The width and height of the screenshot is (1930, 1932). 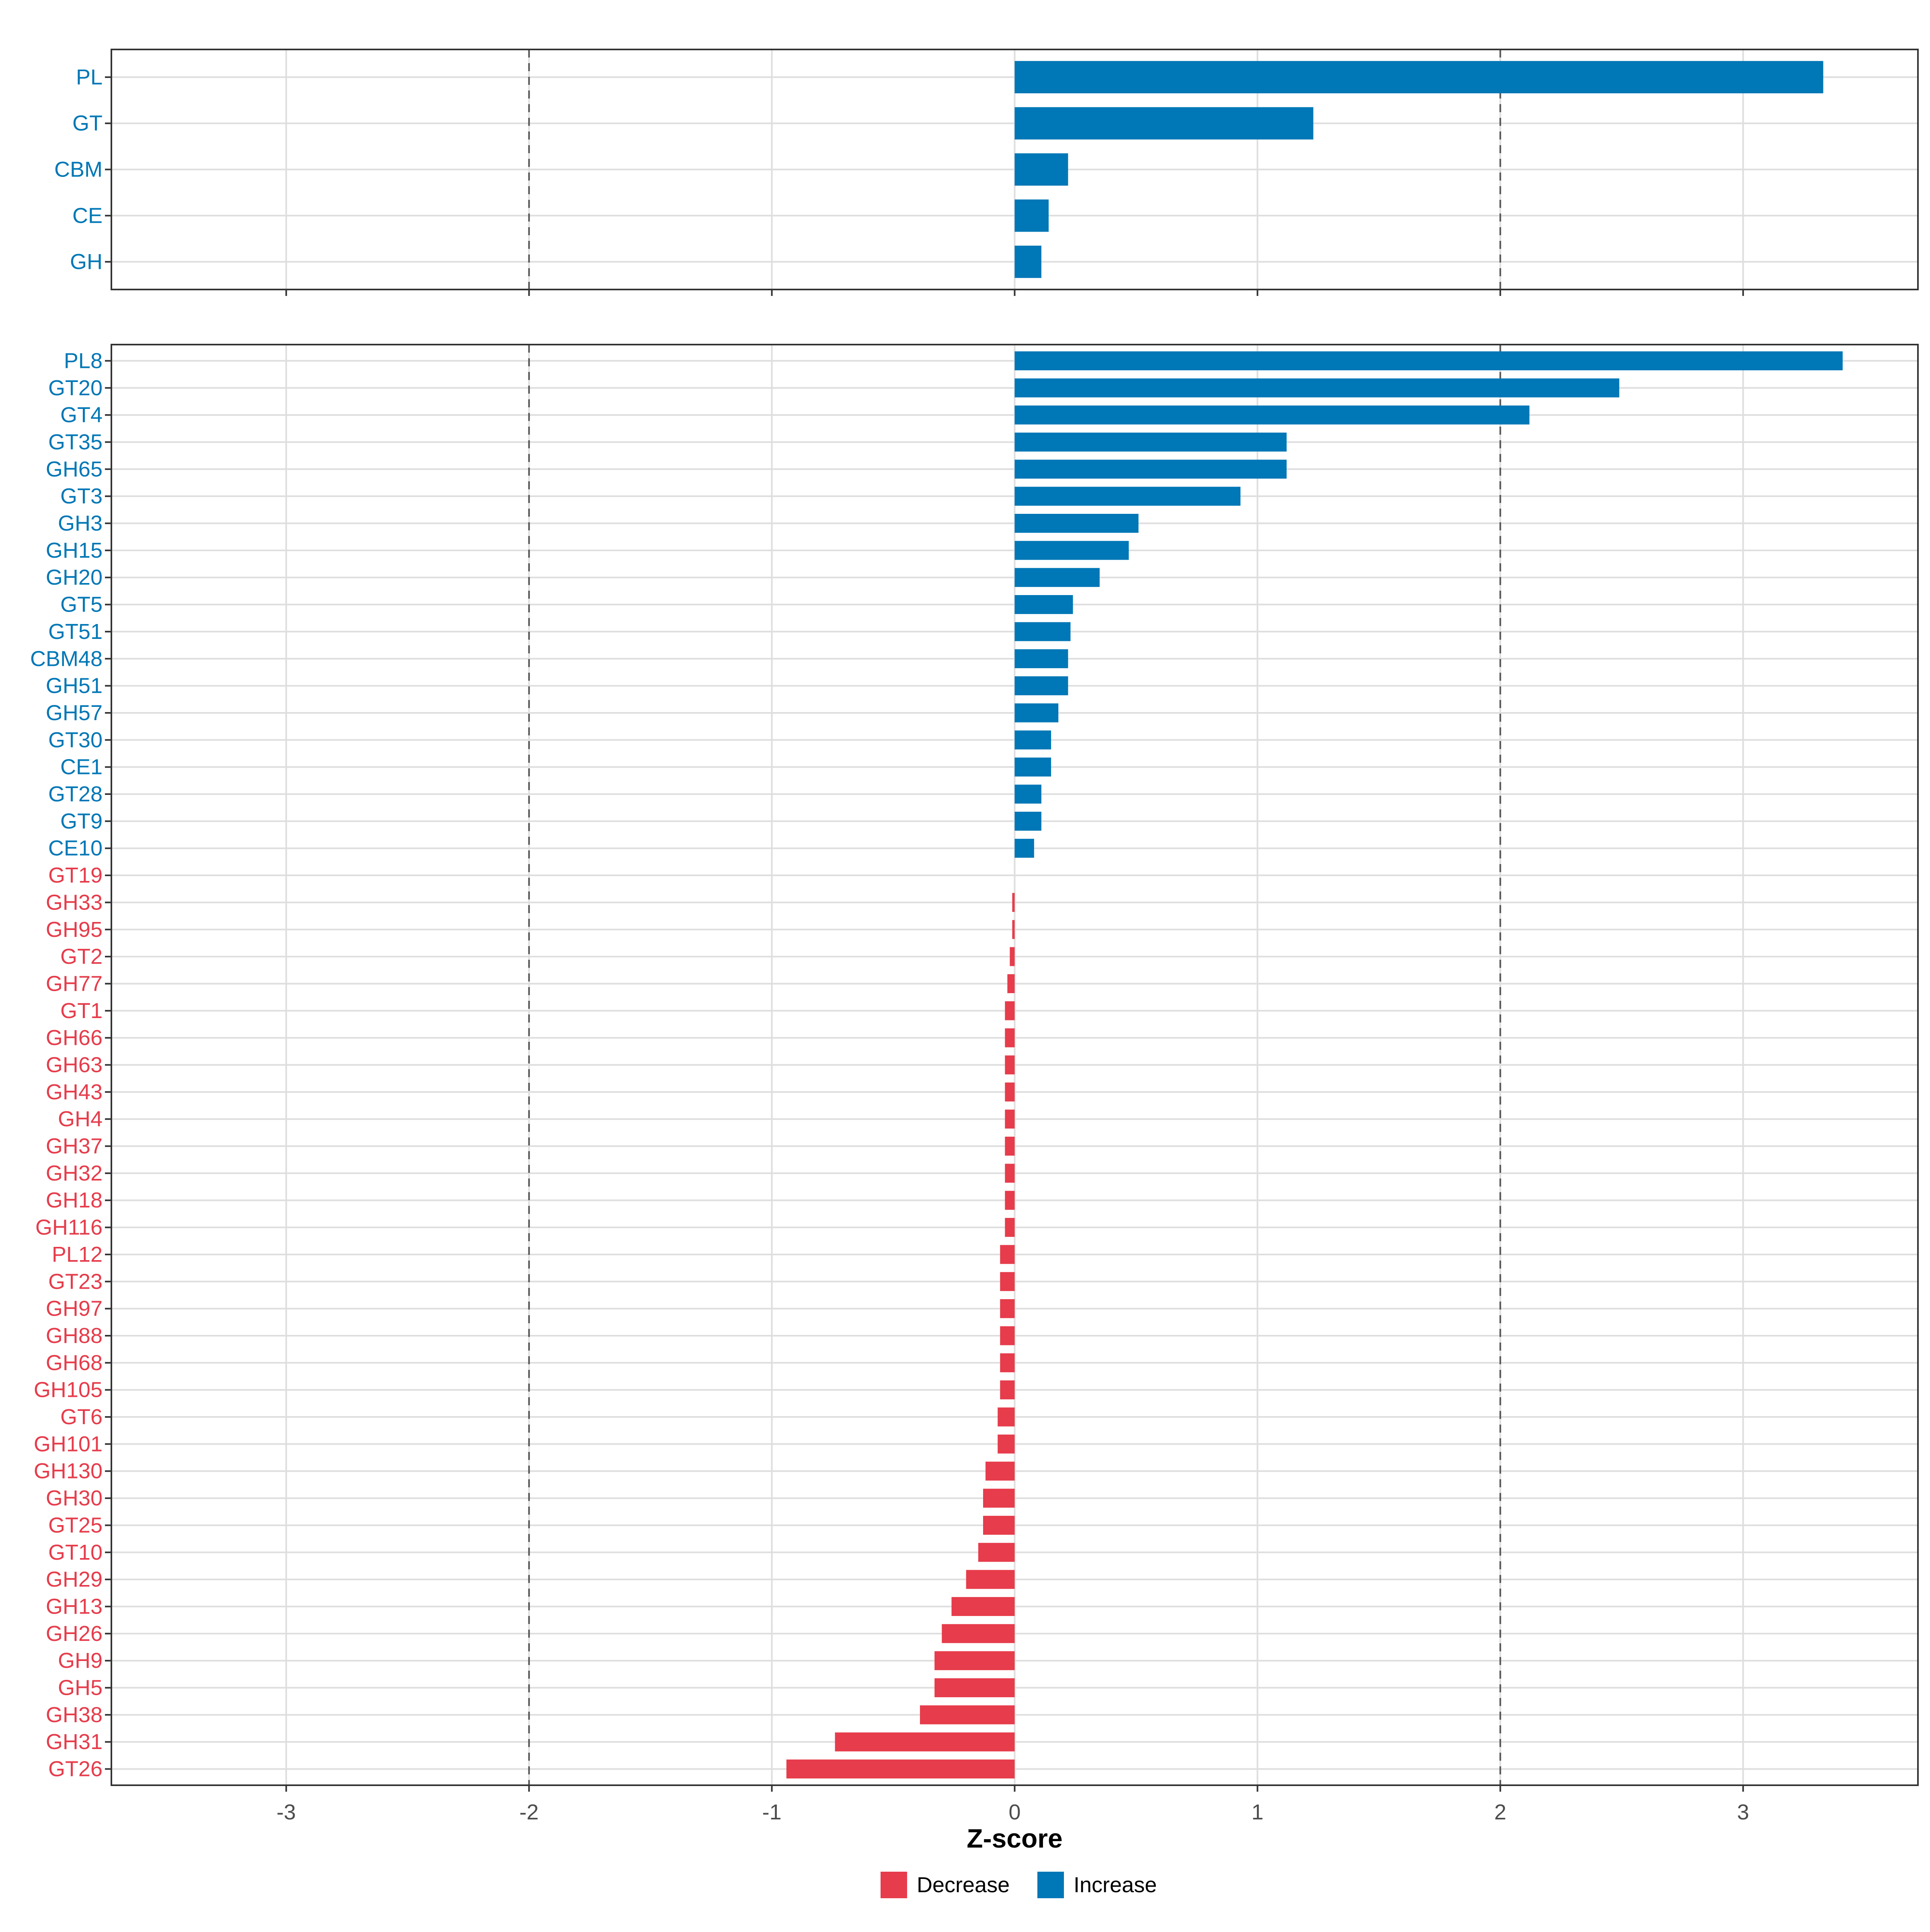 What do you see at coordinates (80, 523) in the screenshot?
I see `y-tick-label: GH3` at bounding box center [80, 523].